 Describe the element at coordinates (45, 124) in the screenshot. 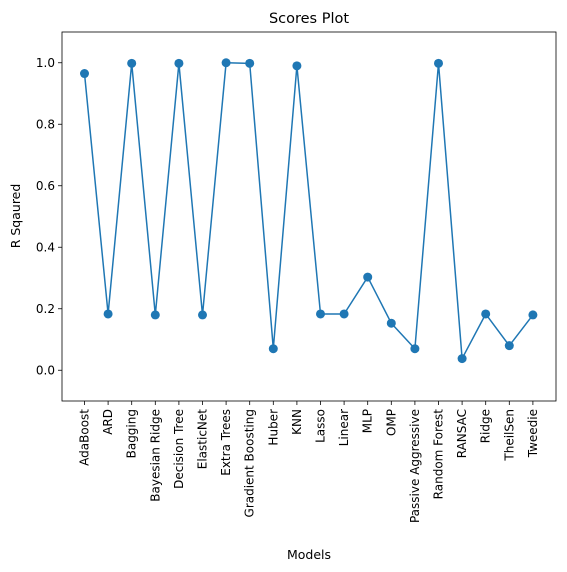

I see `y-tick-label: 0.8` at that location.